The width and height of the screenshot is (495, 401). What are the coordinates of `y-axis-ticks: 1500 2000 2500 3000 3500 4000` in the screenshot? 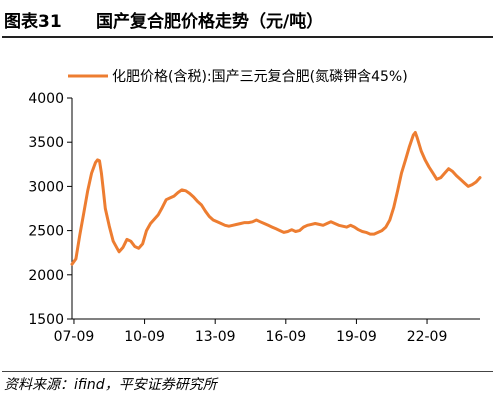 It's located at (50, 209).